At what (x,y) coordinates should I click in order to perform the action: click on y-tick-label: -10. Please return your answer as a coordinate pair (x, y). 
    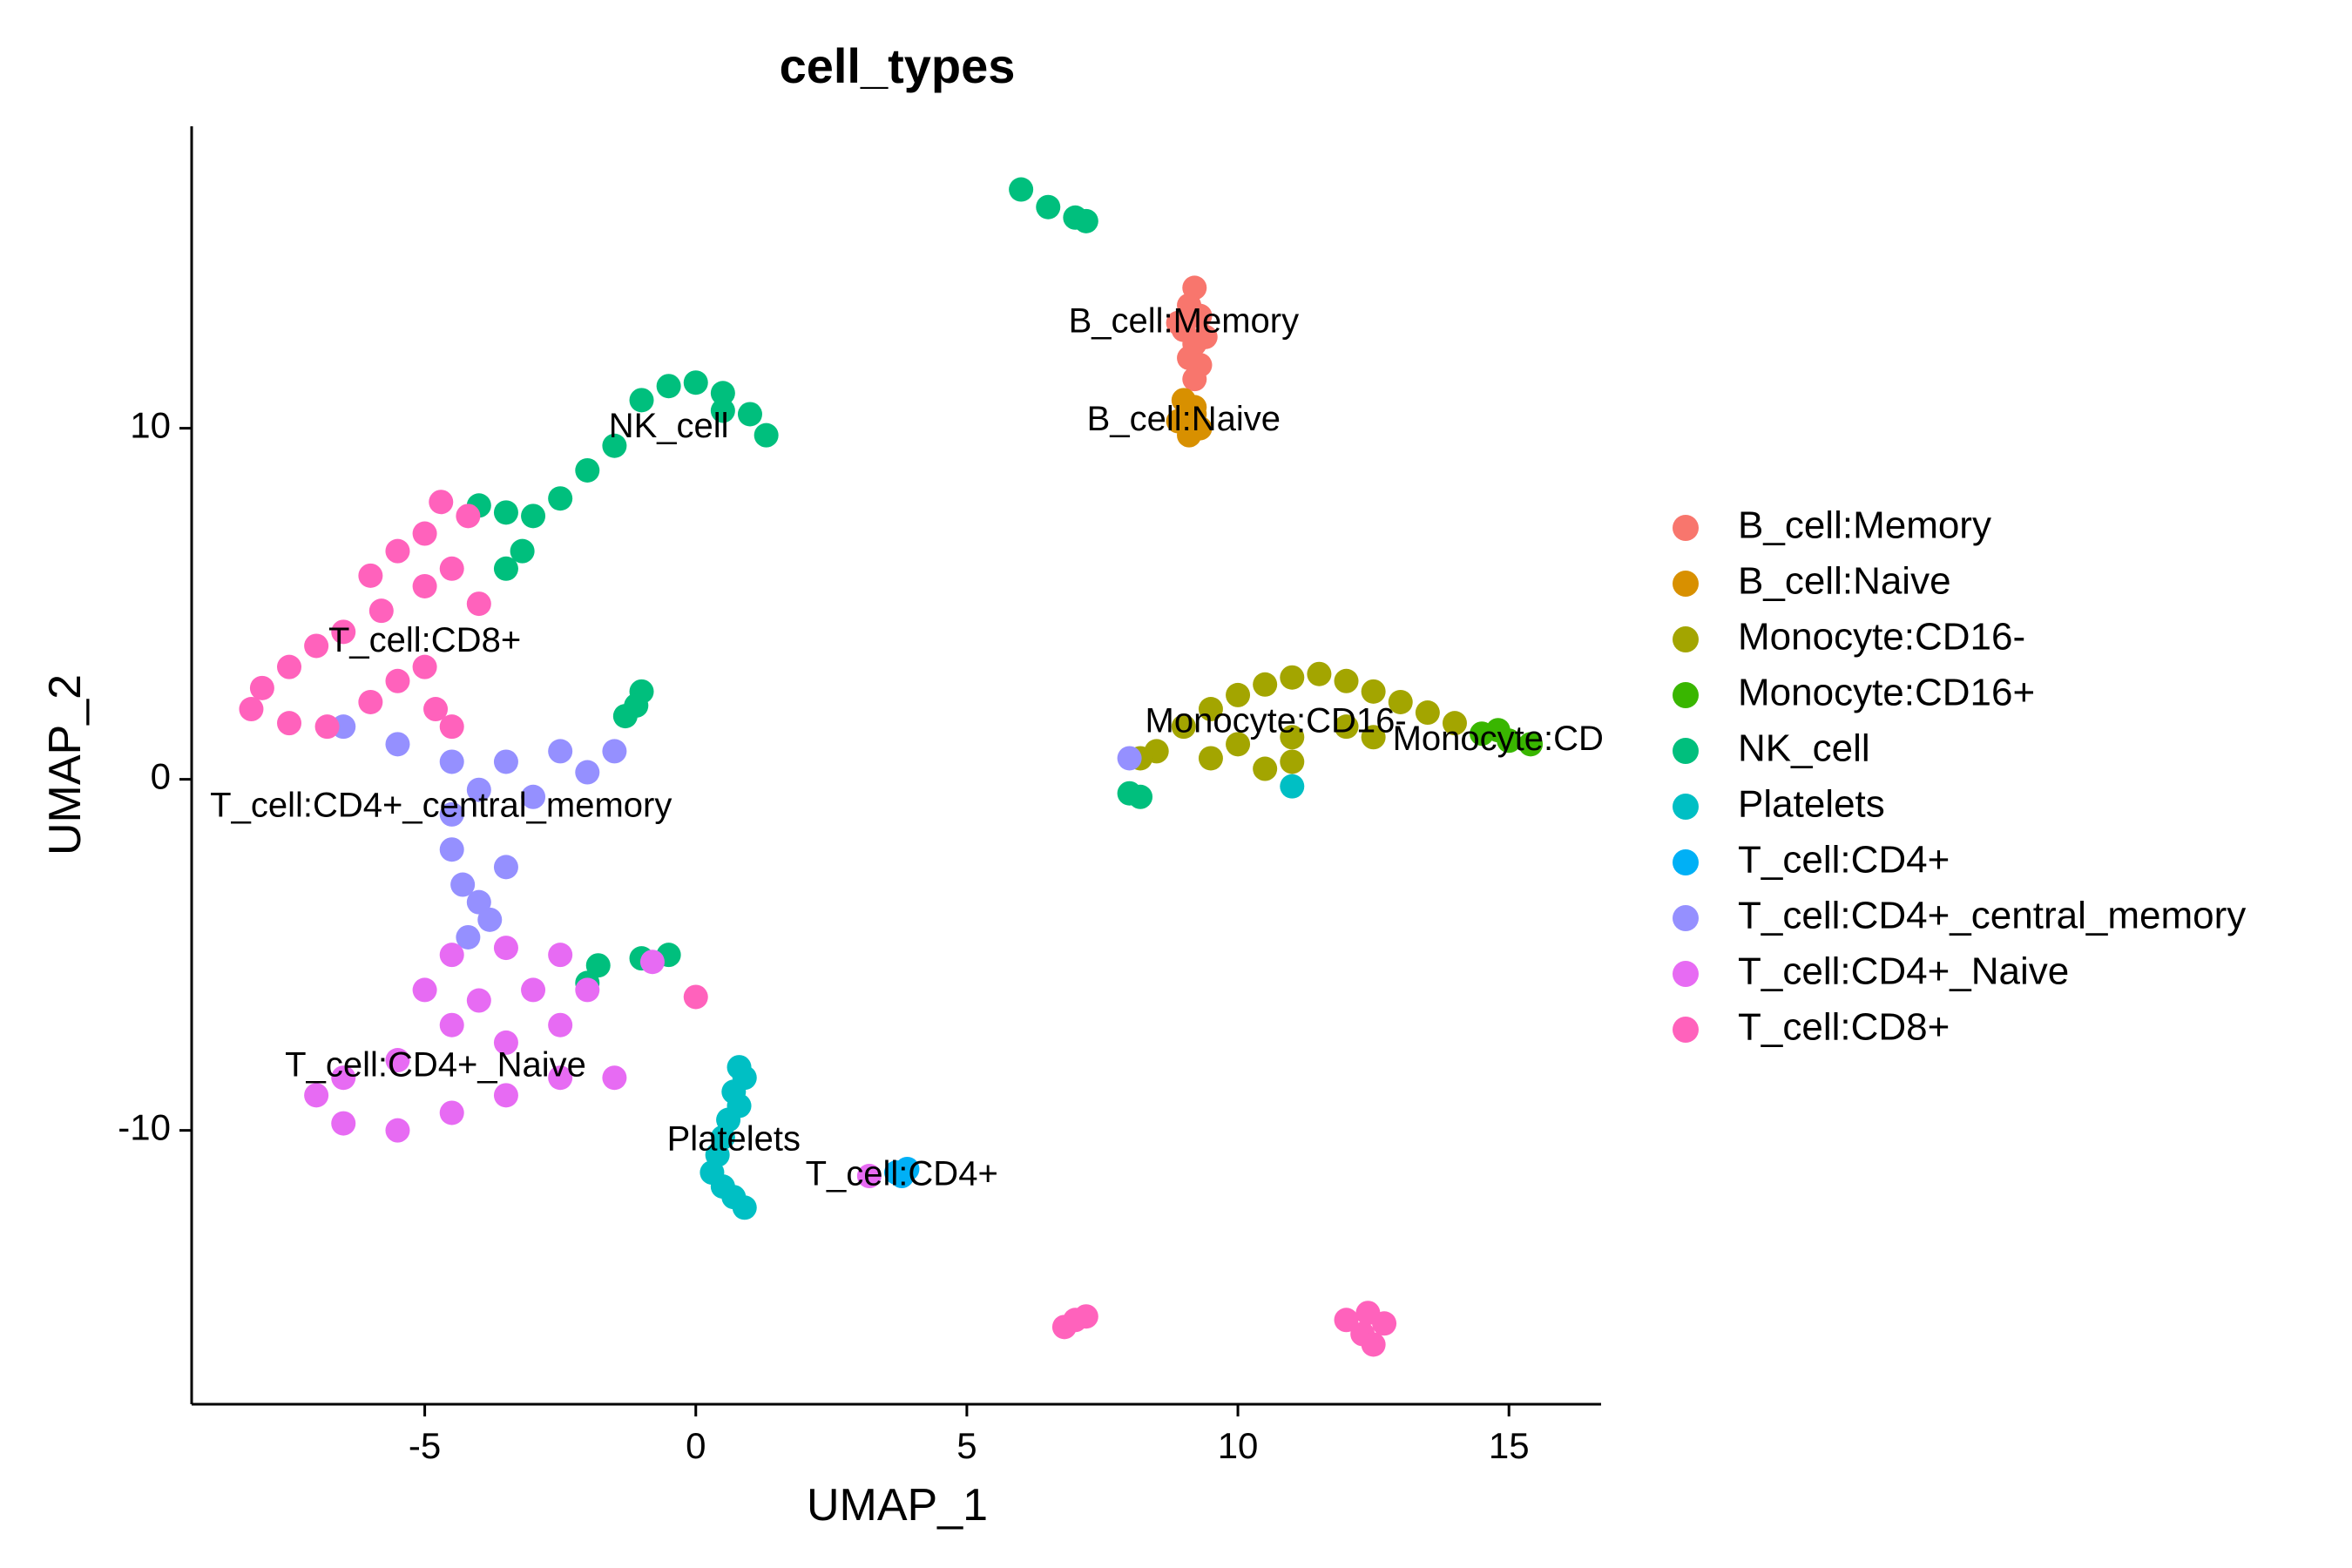
    Looking at the image, I should click on (145, 1127).